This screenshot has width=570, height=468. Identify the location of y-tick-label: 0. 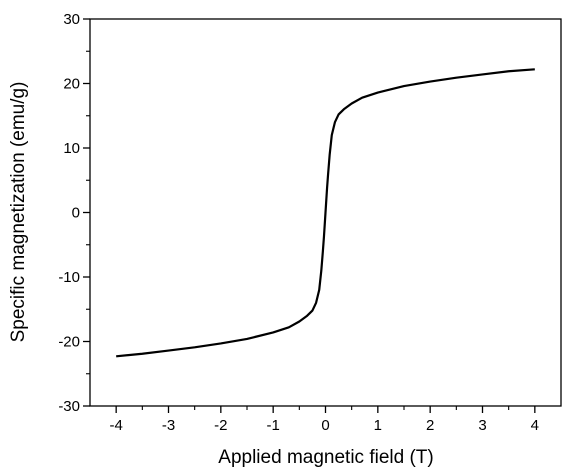
(76, 213).